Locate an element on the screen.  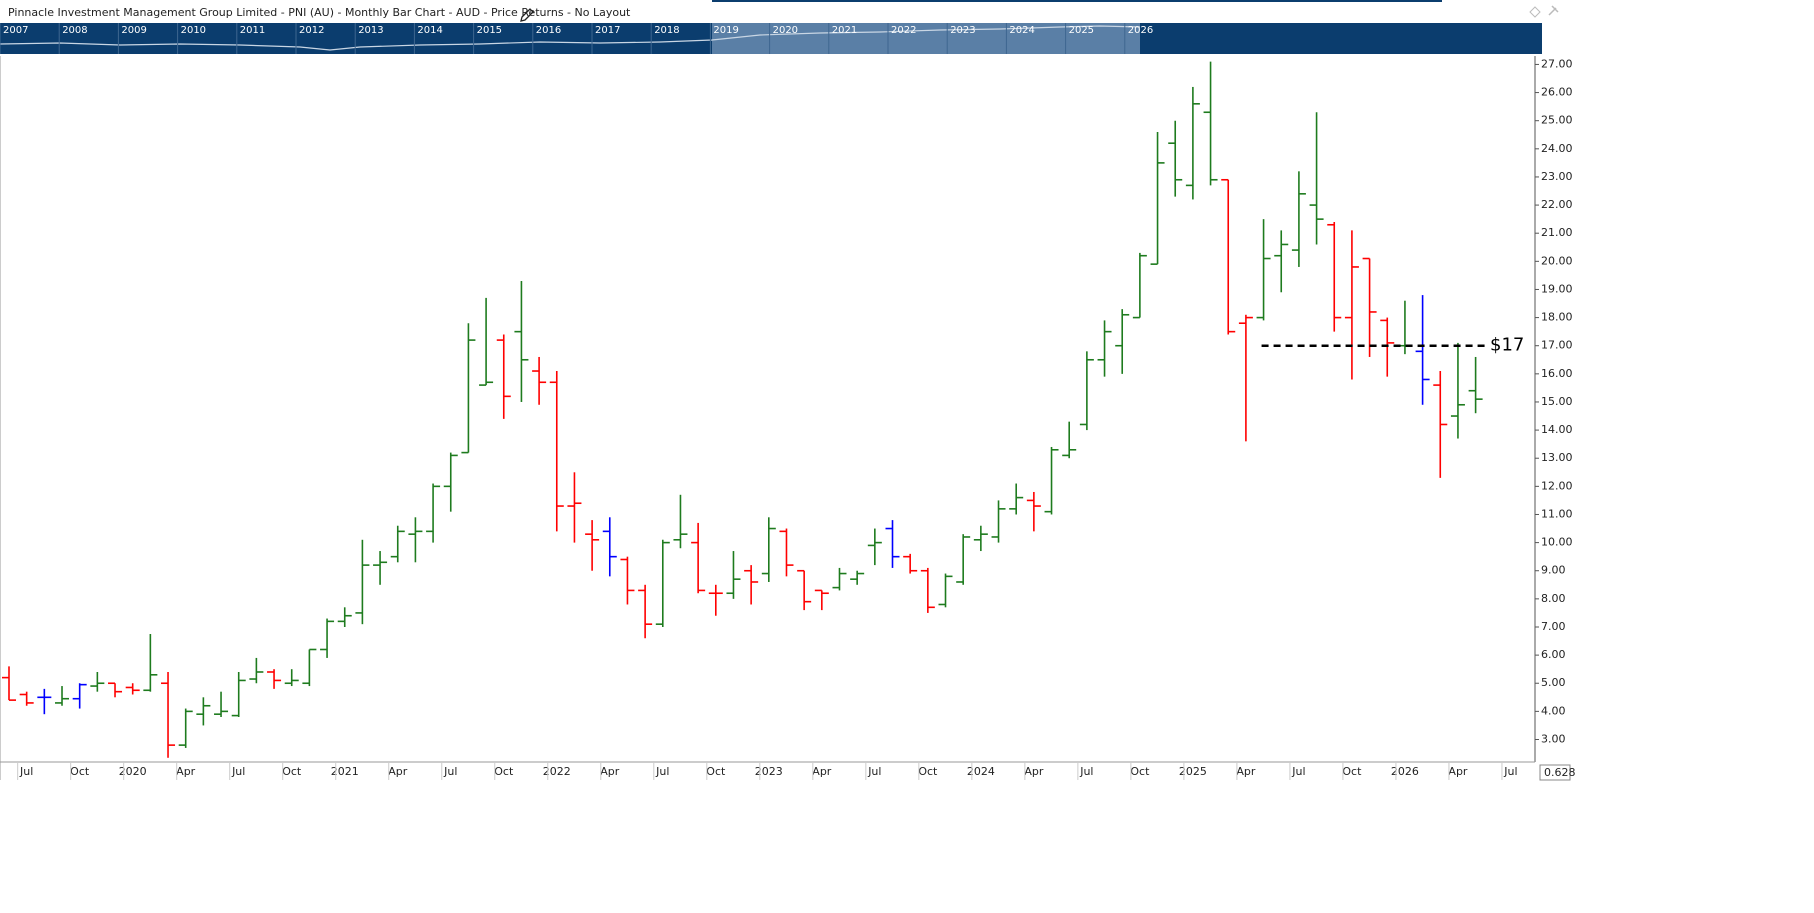
scroll-indicator is located at coordinates (1077, 1).